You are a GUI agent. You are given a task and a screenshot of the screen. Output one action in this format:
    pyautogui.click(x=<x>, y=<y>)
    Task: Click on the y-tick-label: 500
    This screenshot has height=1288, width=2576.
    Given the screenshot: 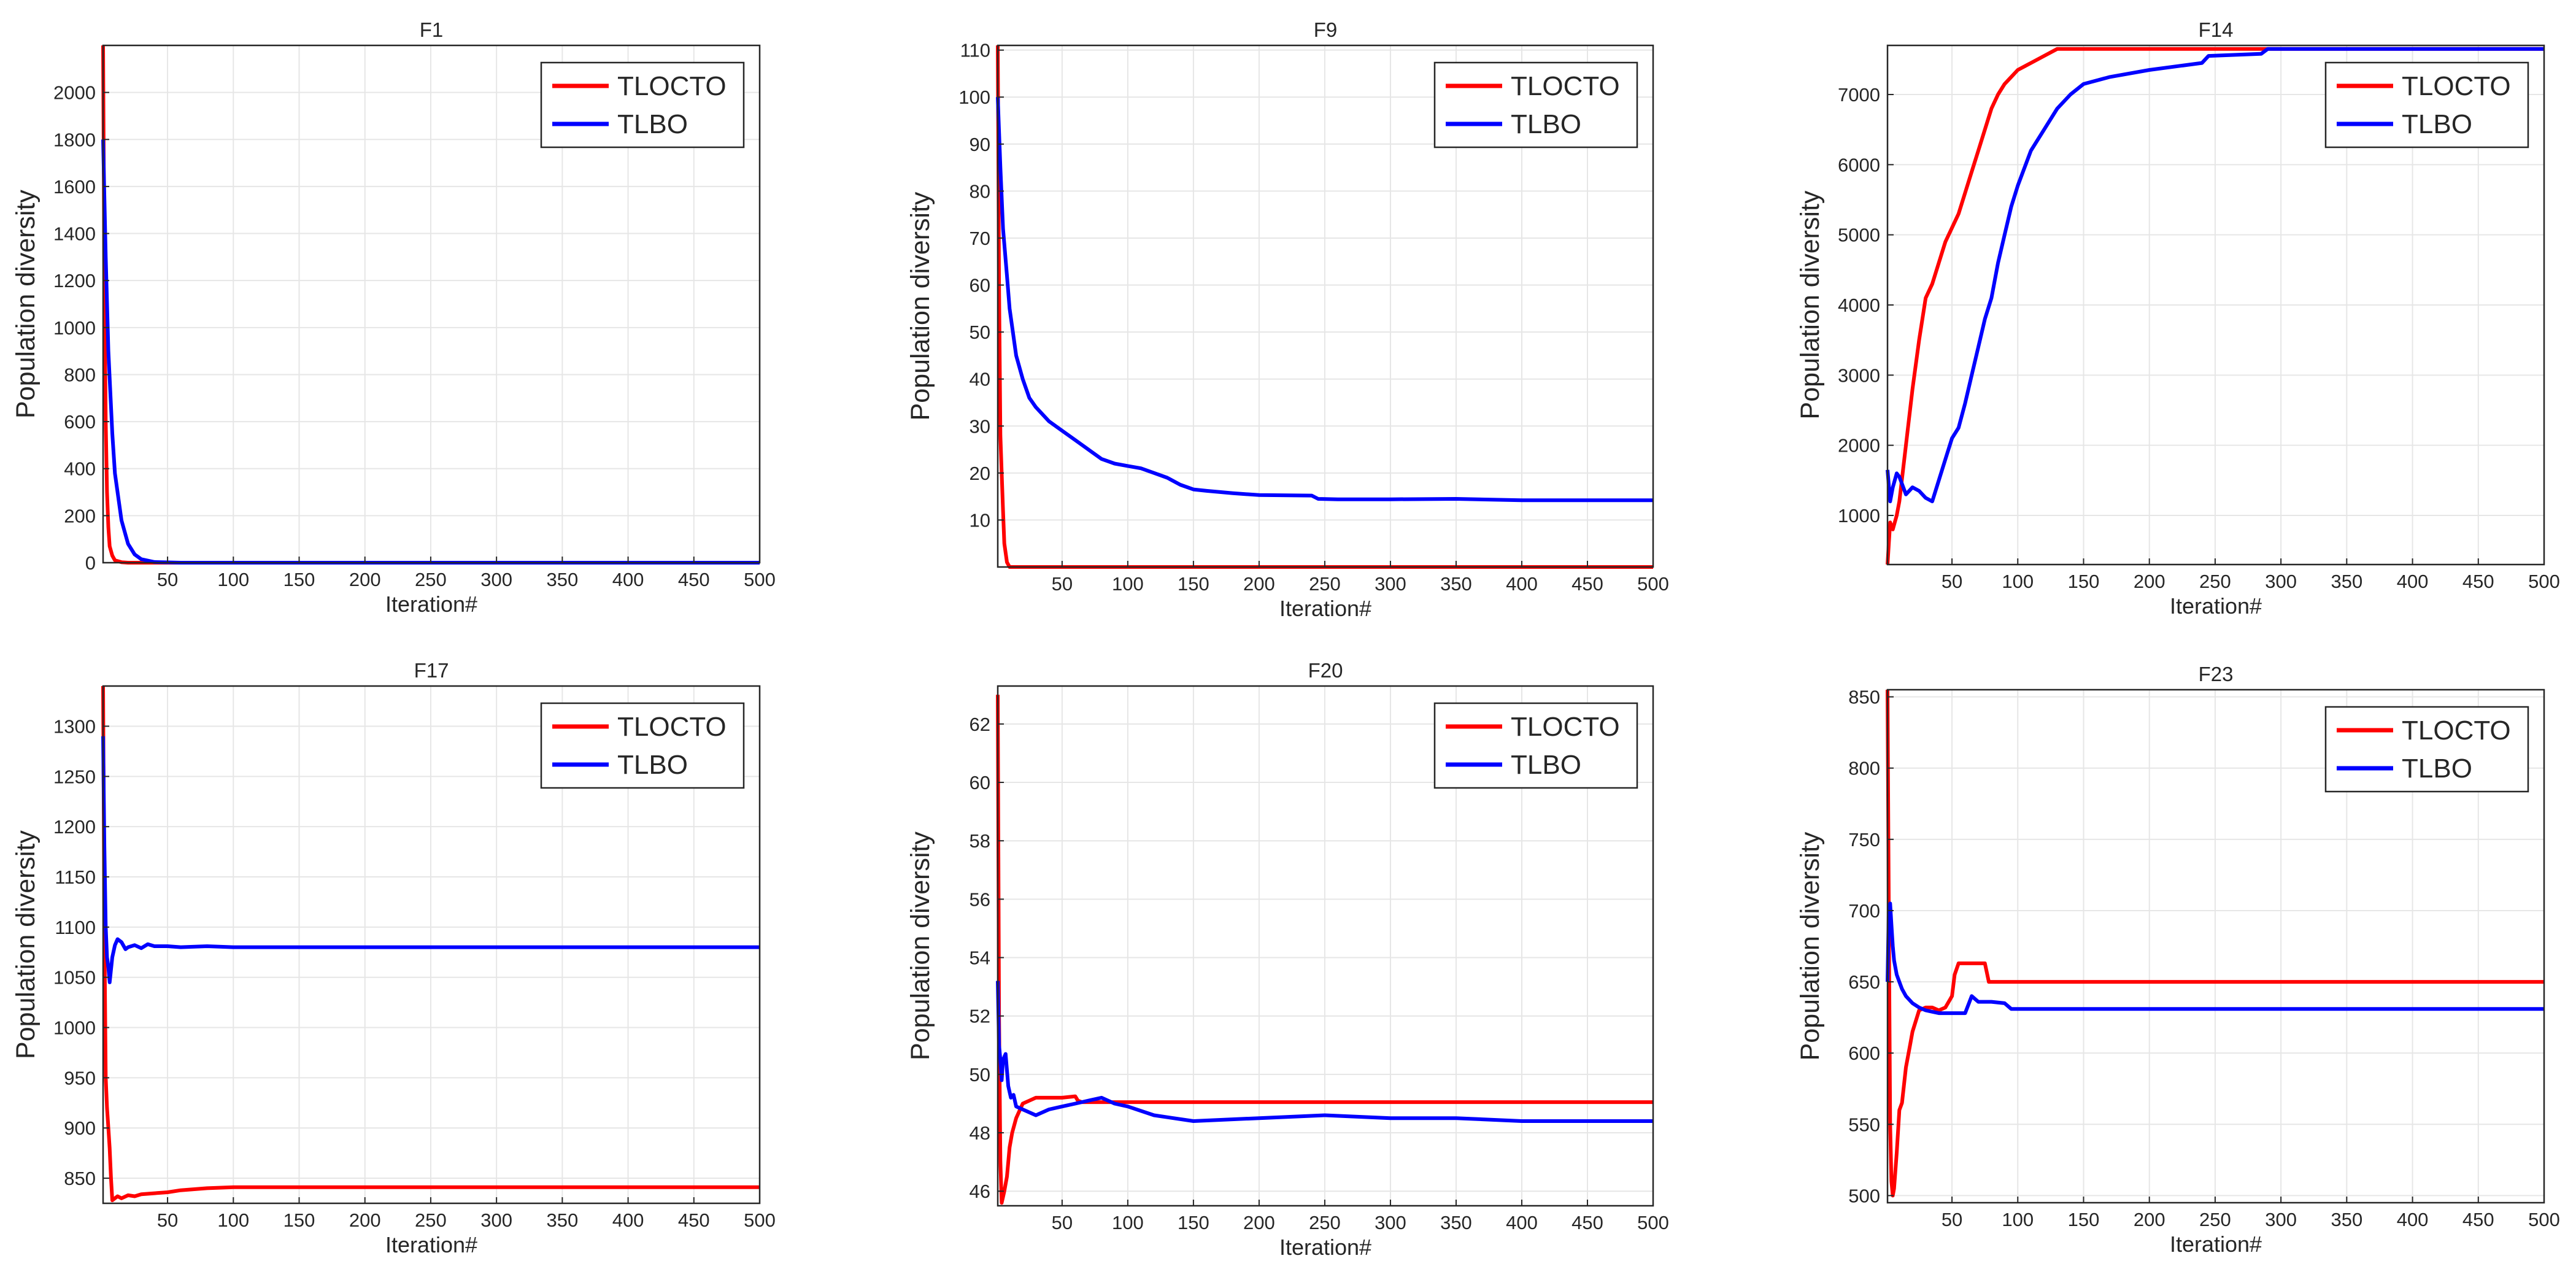 What is the action you would take?
    pyautogui.click(x=1864, y=1195)
    